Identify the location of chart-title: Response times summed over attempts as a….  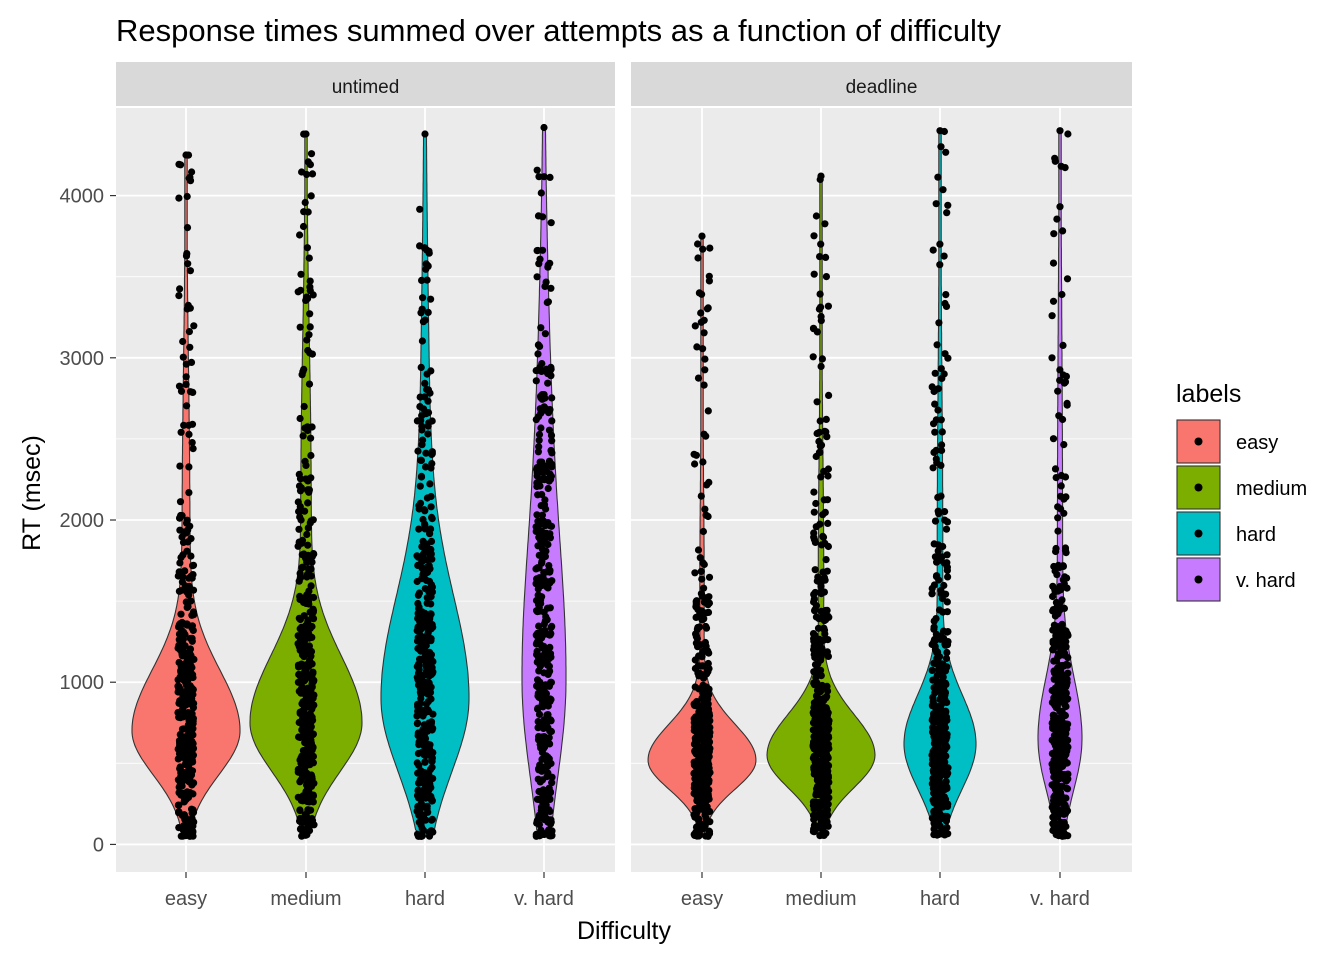
(559, 30).